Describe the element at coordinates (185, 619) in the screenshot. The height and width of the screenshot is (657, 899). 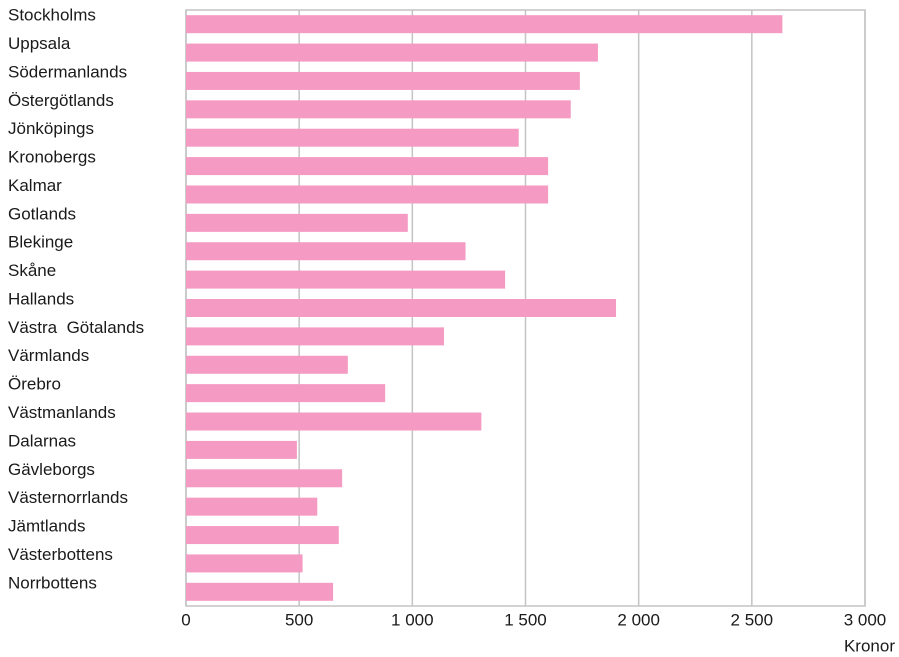
I see `x-tick-label: 0` at that location.